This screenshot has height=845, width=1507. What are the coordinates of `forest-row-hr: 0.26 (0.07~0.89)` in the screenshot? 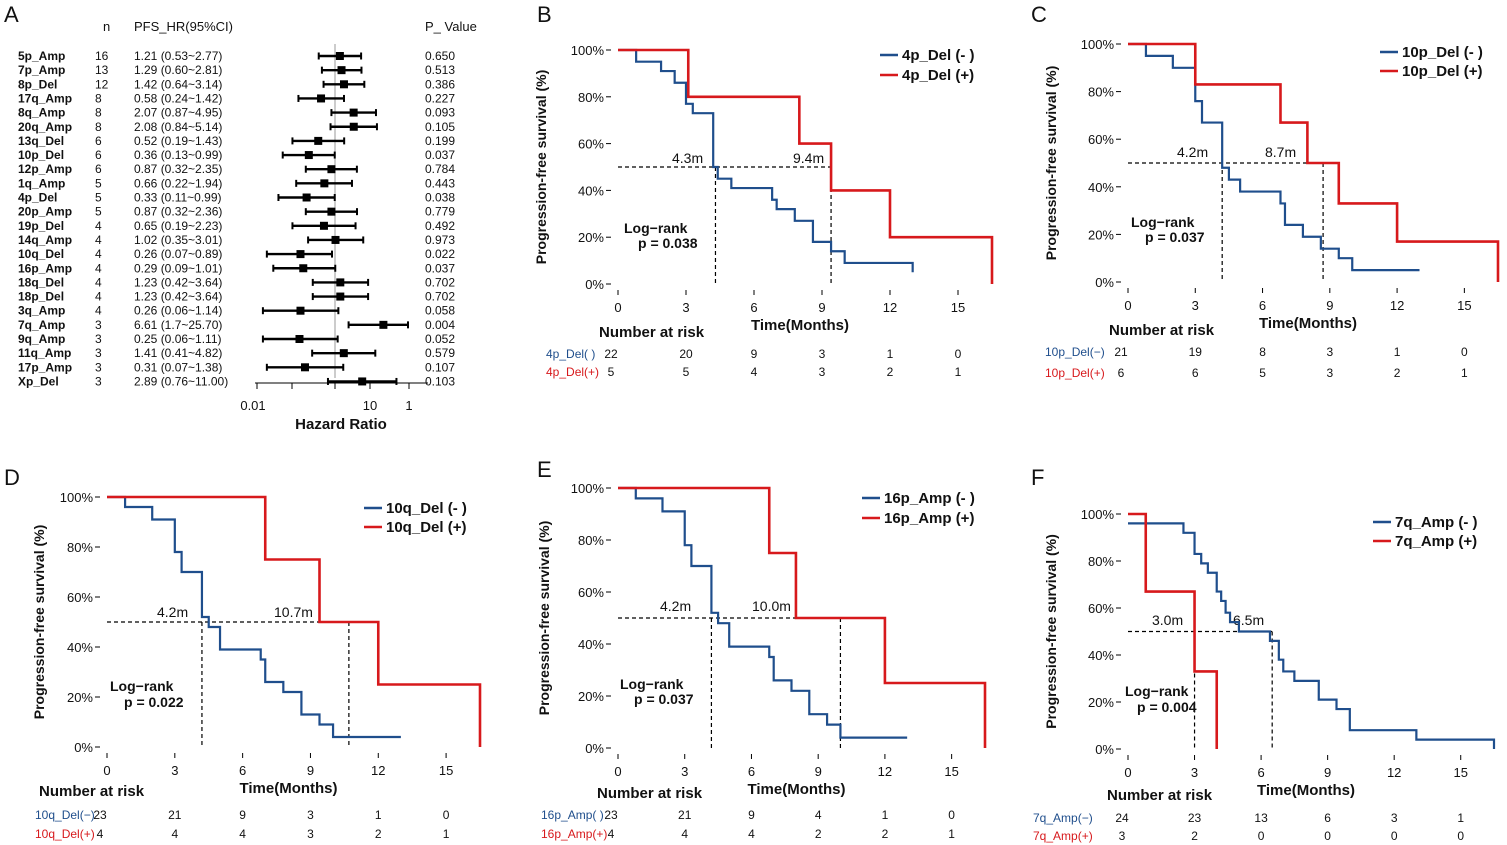 It's located at (178, 254).